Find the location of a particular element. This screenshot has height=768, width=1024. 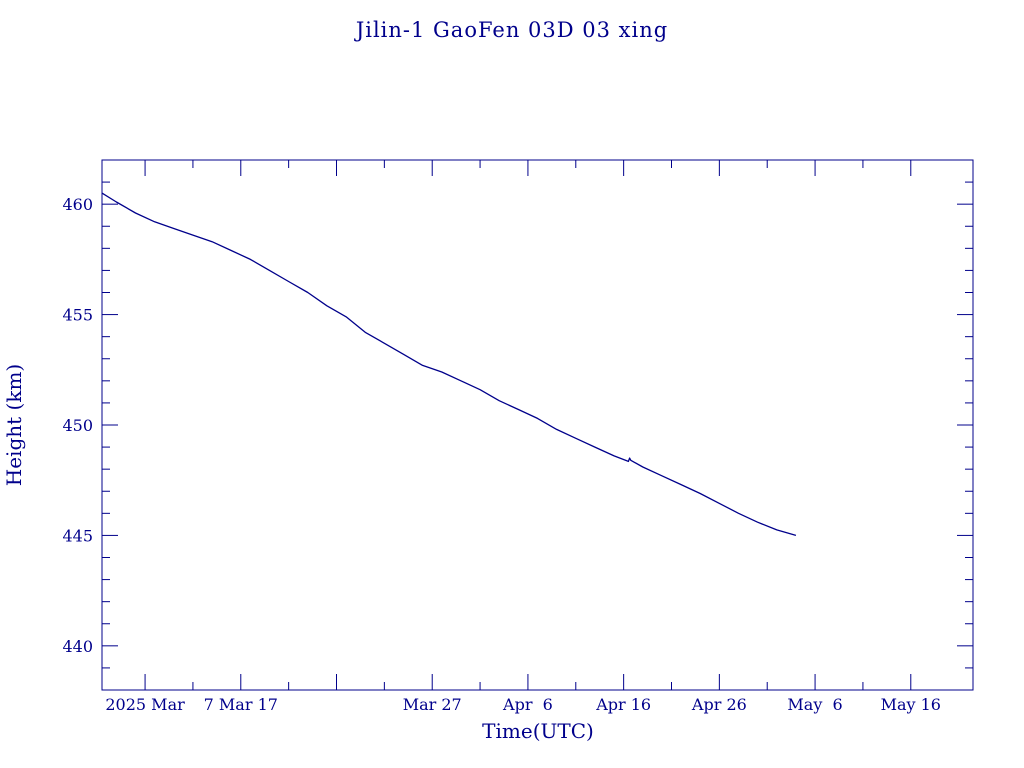

x-tick-label: 7 Mar 17 is located at coordinates (241, 704).